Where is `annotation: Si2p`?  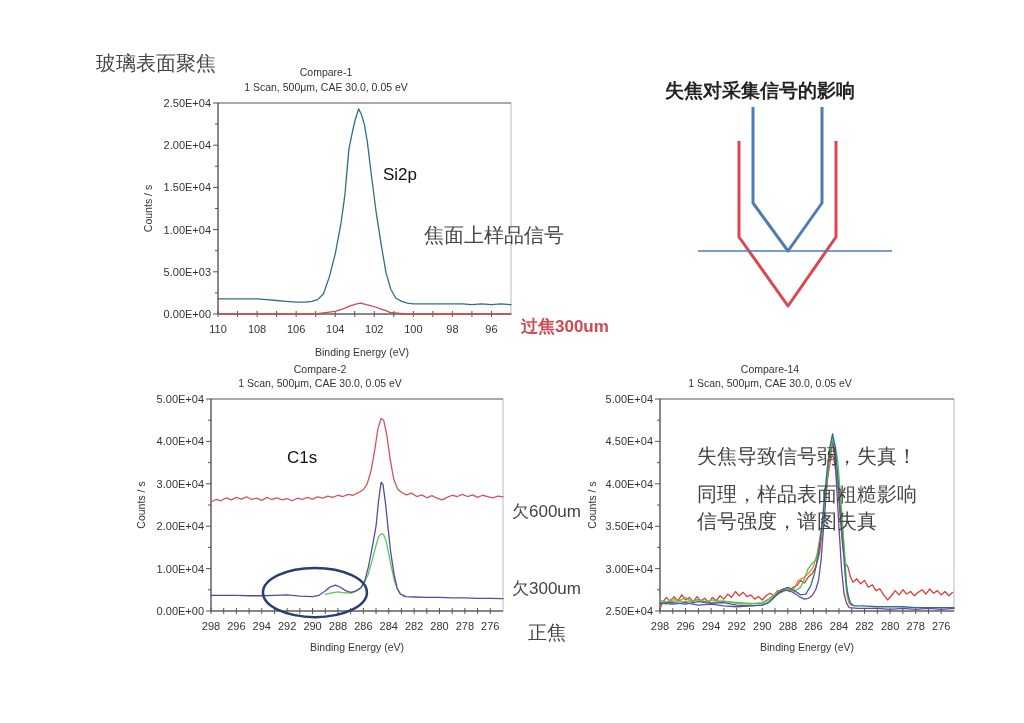
annotation: Si2p is located at coordinates (400, 174).